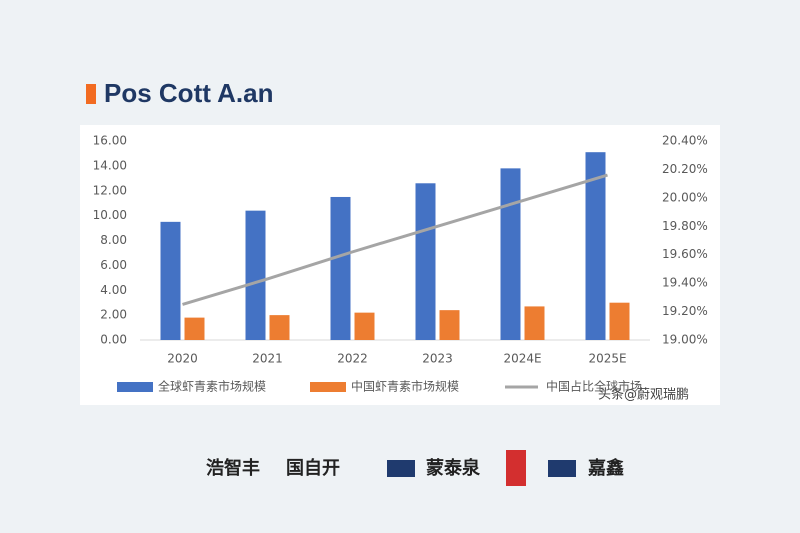 The width and height of the screenshot is (800, 533). What do you see at coordinates (594, 386) in the screenshot?
I see `legend-label: 中国占比全球市场` at bounding box center [594, 386].